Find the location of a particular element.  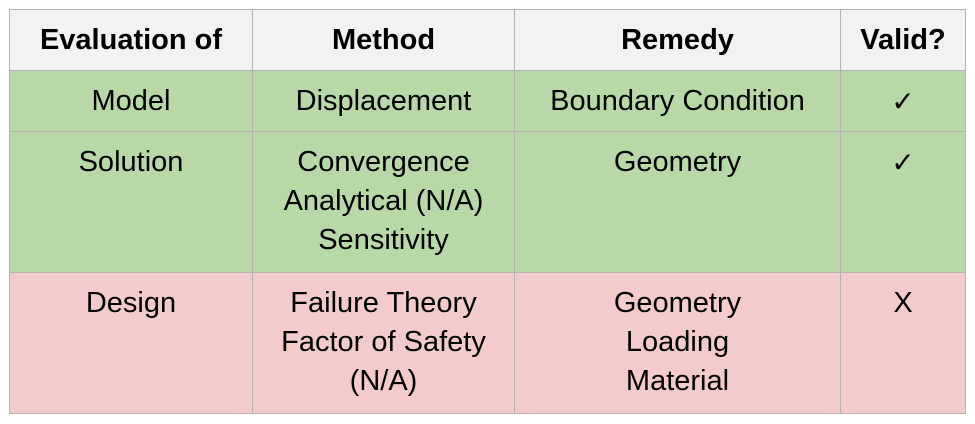

cell-method: Displacement is located at coordinates (383, 101).